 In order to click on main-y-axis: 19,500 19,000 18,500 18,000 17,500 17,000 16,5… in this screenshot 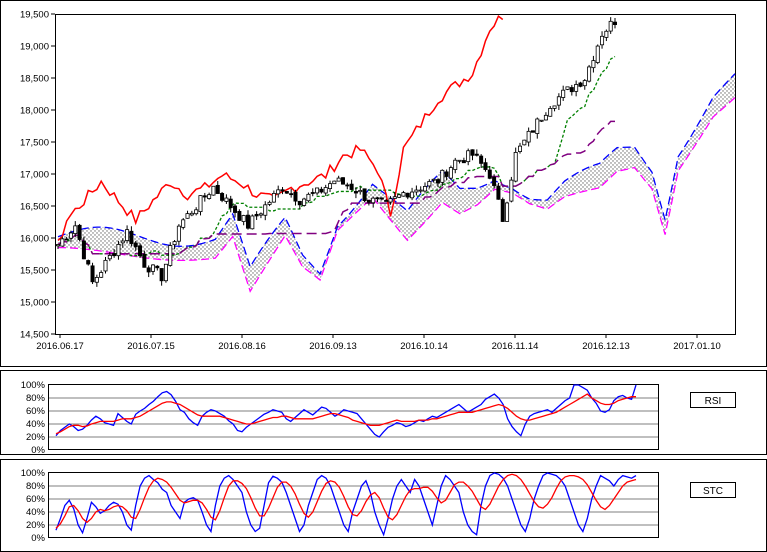, I will do `click(37, 175)`.